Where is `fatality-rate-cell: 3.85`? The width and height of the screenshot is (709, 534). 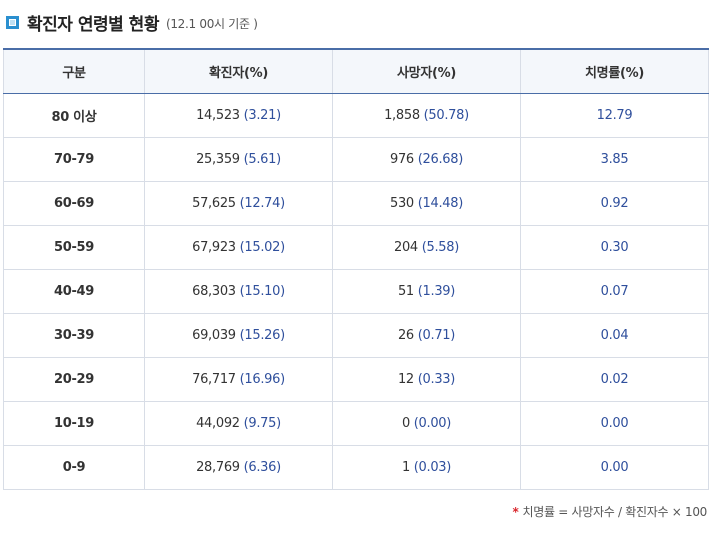
fatality-rate-cell: 3.85 is located at coordinates (614, 159).